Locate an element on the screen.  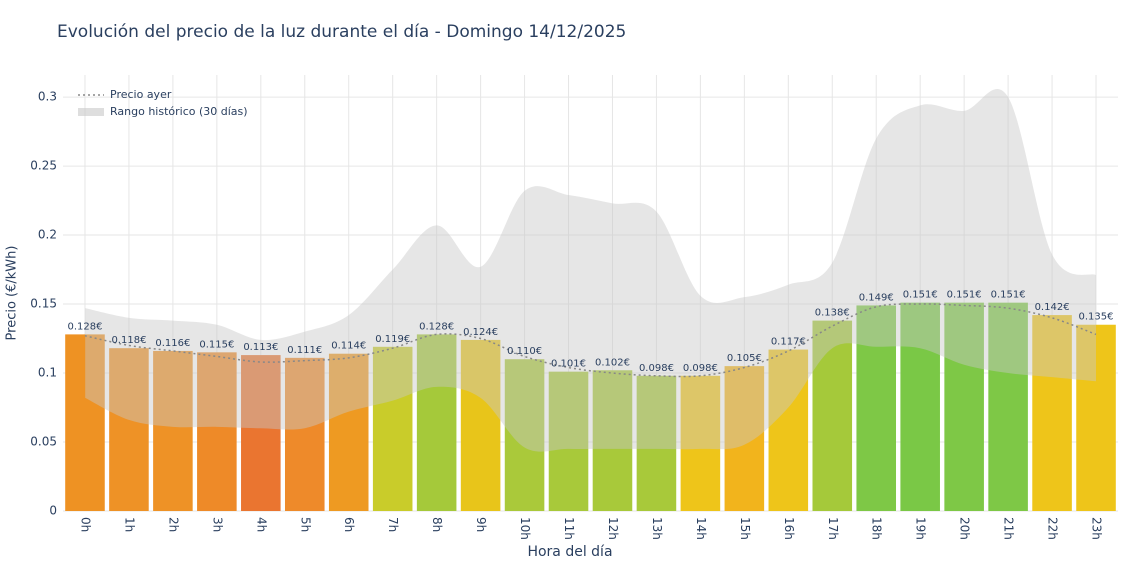
value-label: 0.113€ is located at coordinates (260, 347).